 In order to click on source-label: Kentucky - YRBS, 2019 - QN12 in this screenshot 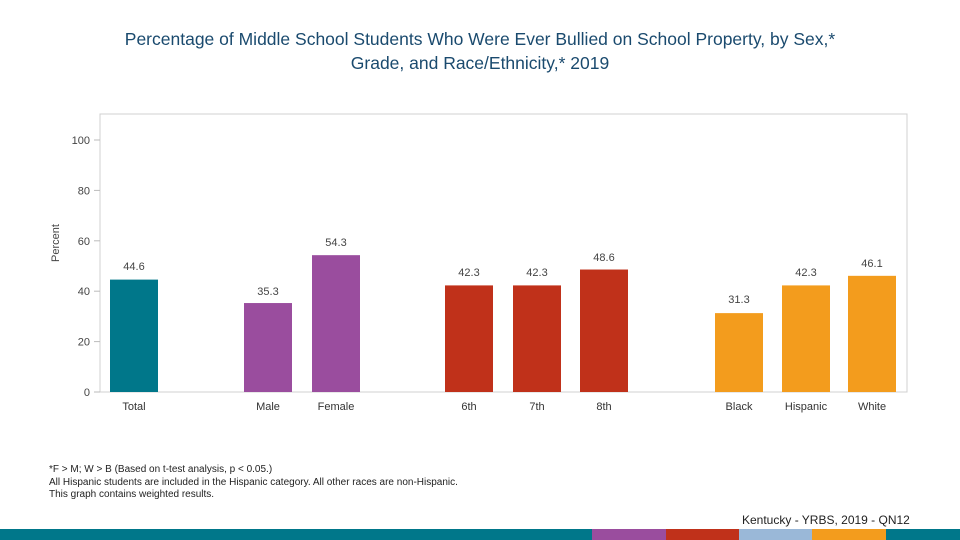, I will do `click(826, 520)`.